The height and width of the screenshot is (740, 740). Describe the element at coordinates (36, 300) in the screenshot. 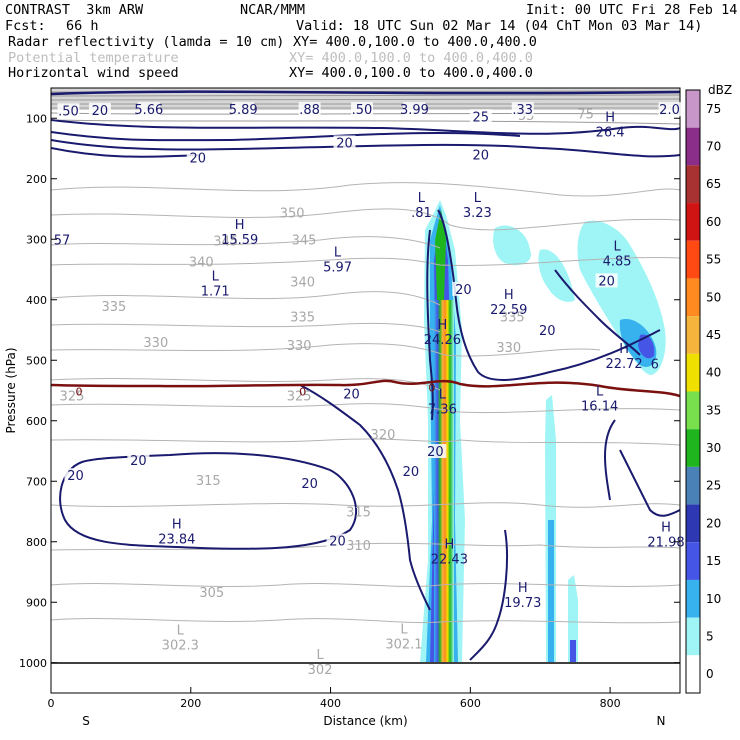

I see `y-tick-label-3: 400` at that location.